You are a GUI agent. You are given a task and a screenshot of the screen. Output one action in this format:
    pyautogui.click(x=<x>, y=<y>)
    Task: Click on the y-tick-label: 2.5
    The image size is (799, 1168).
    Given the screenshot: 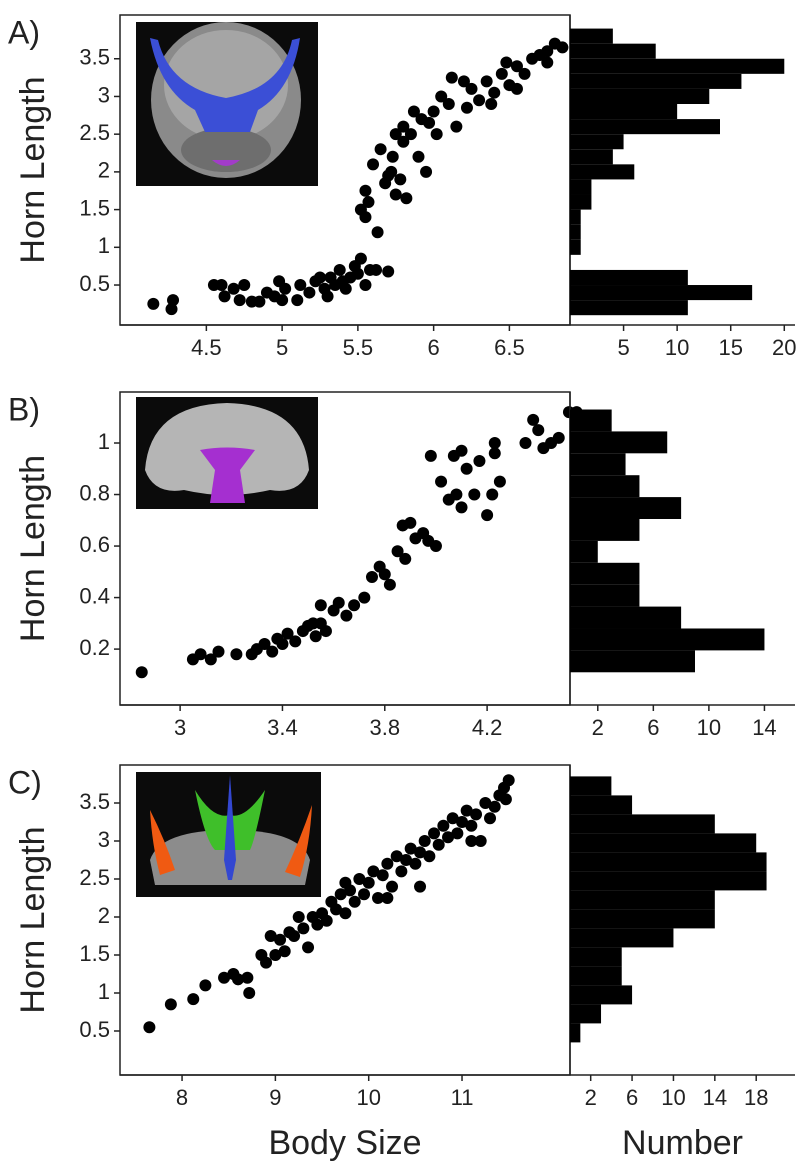 What is the action you would take?
    pyautogui.click(x=94, y=132)
    